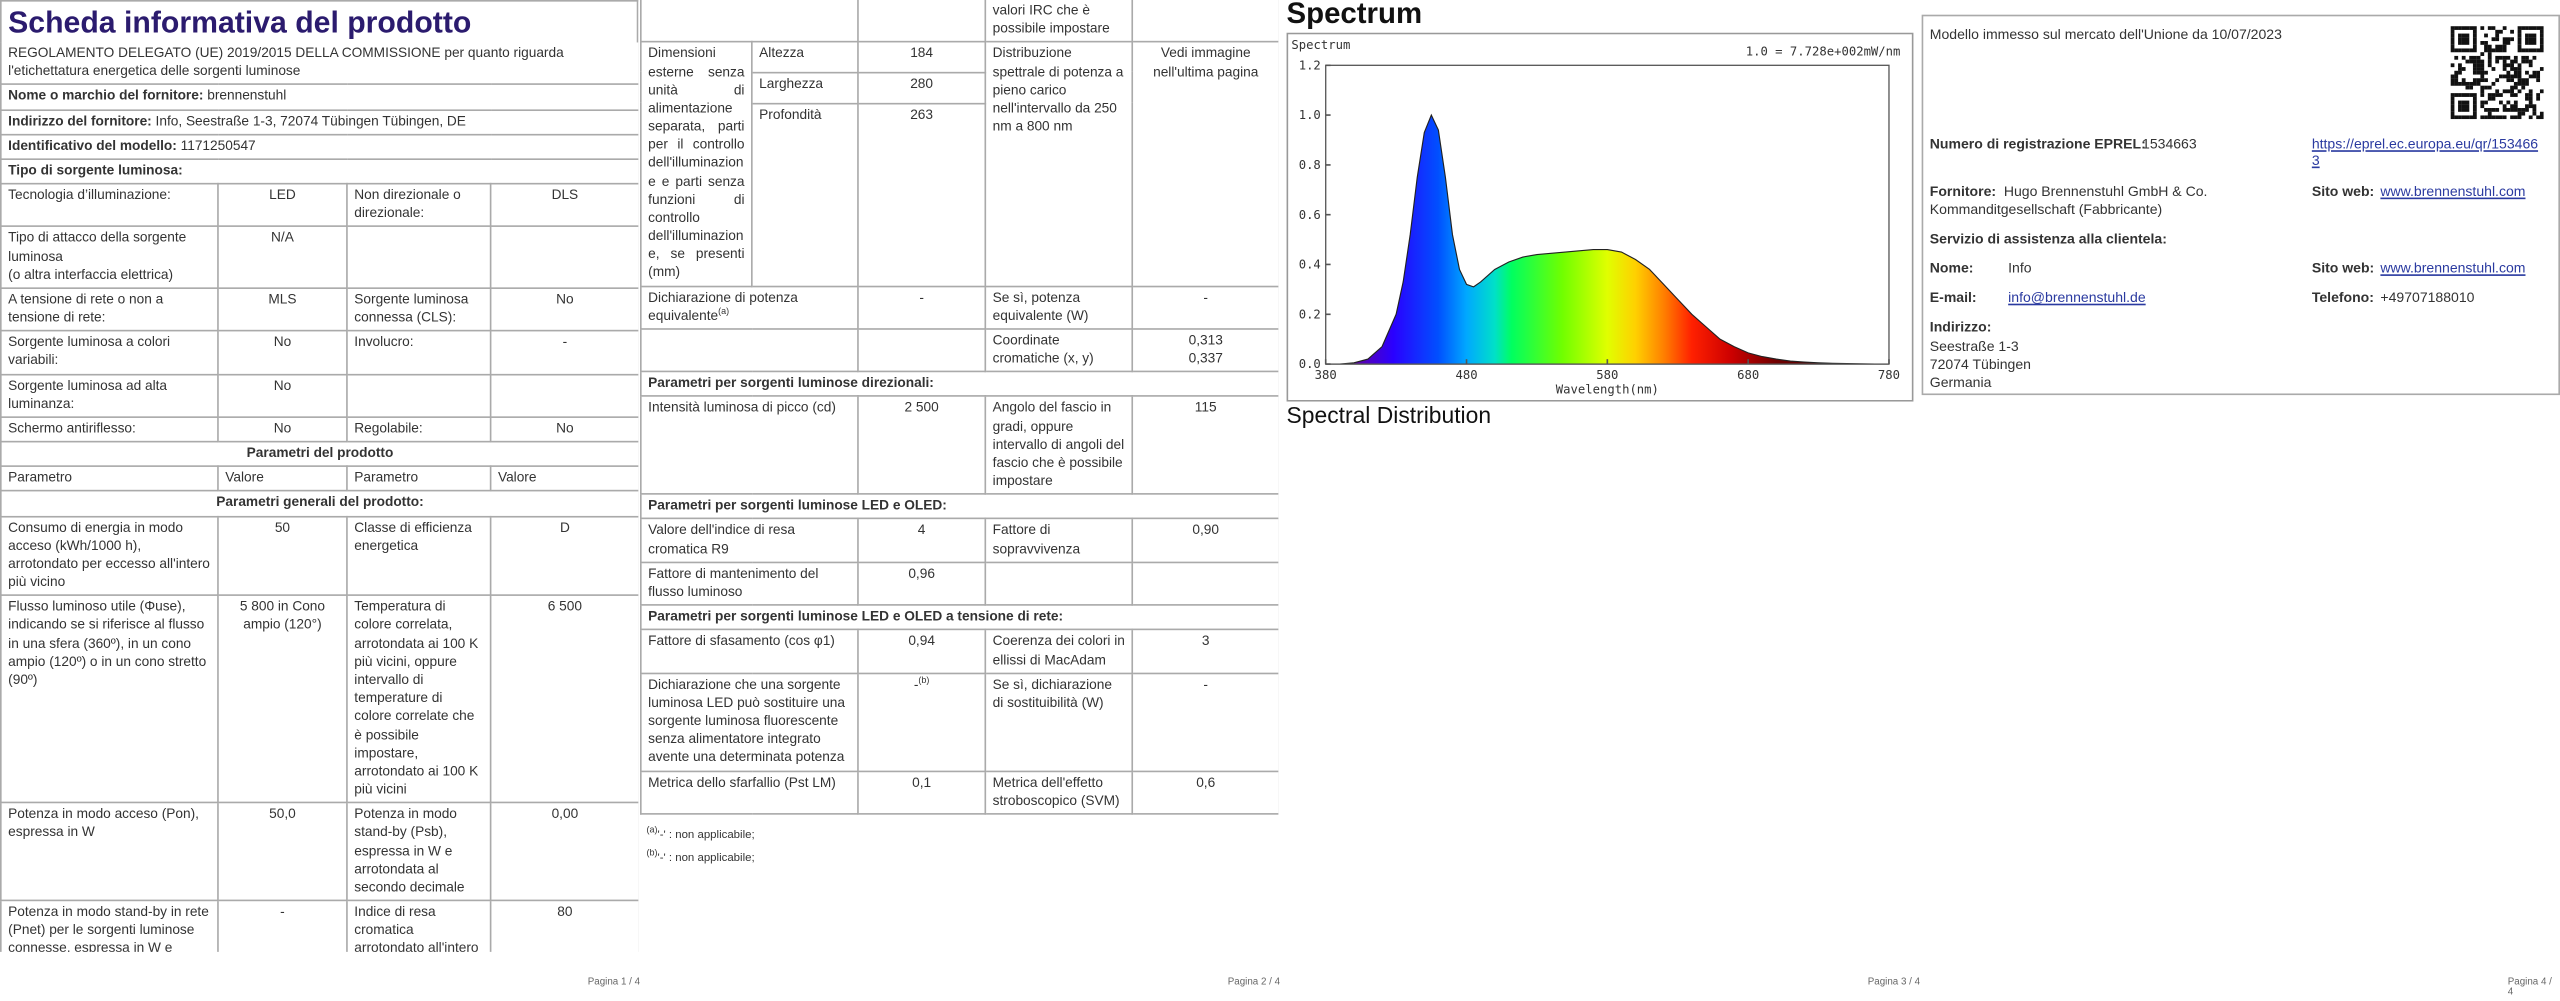 The image size is (2560, 1001). Describe the element at coordinates (564, 925) in the screenshot. I see `parameter-value: 80` at that location.